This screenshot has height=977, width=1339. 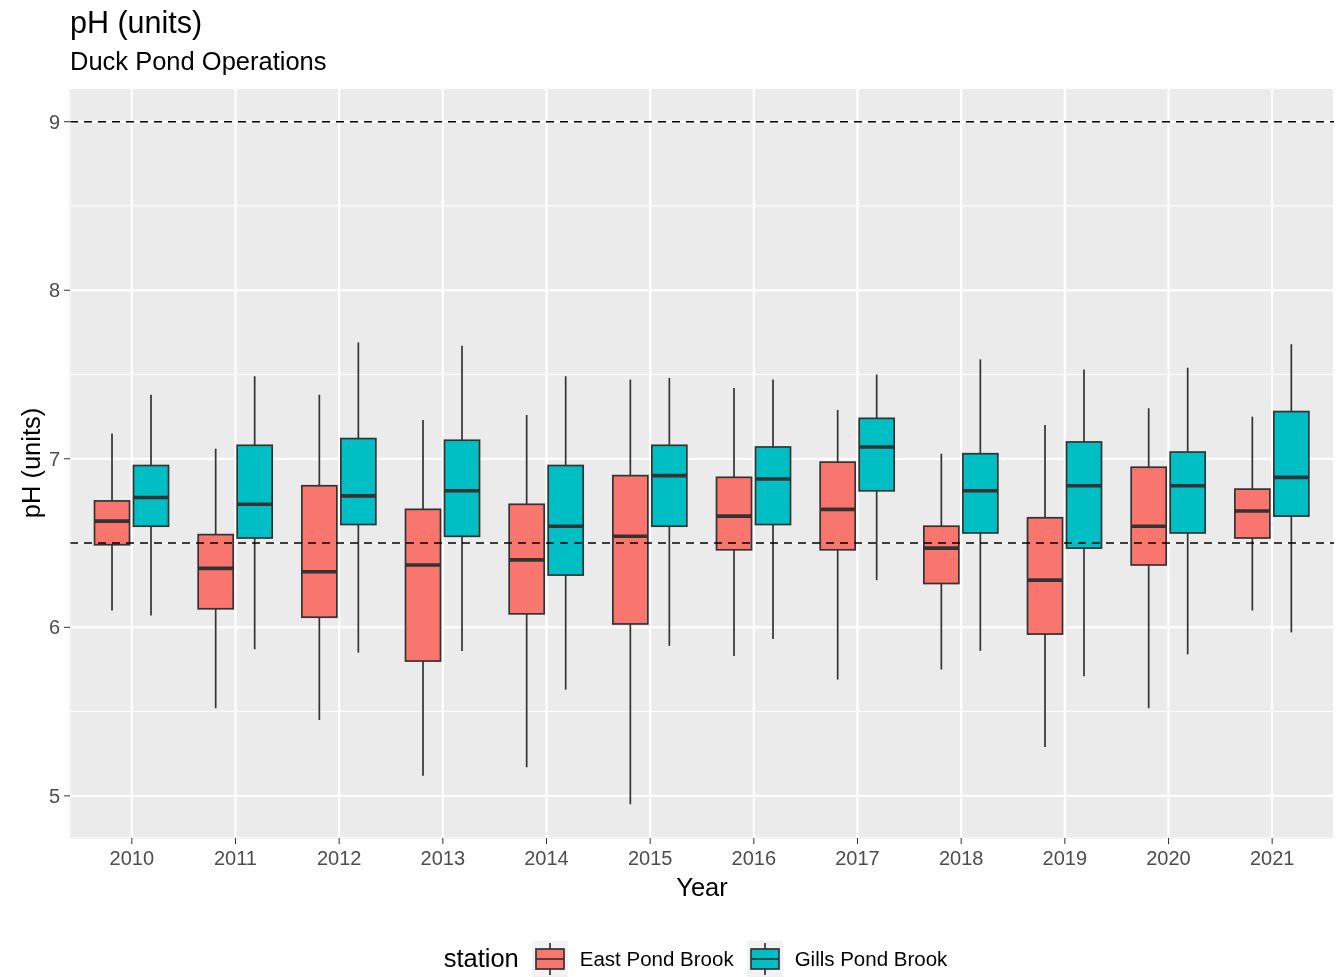 What do you see at coordinates (754, 858) in the screenshot?
I see `x-tick-label: 2016` at bounding box center [754, 858].